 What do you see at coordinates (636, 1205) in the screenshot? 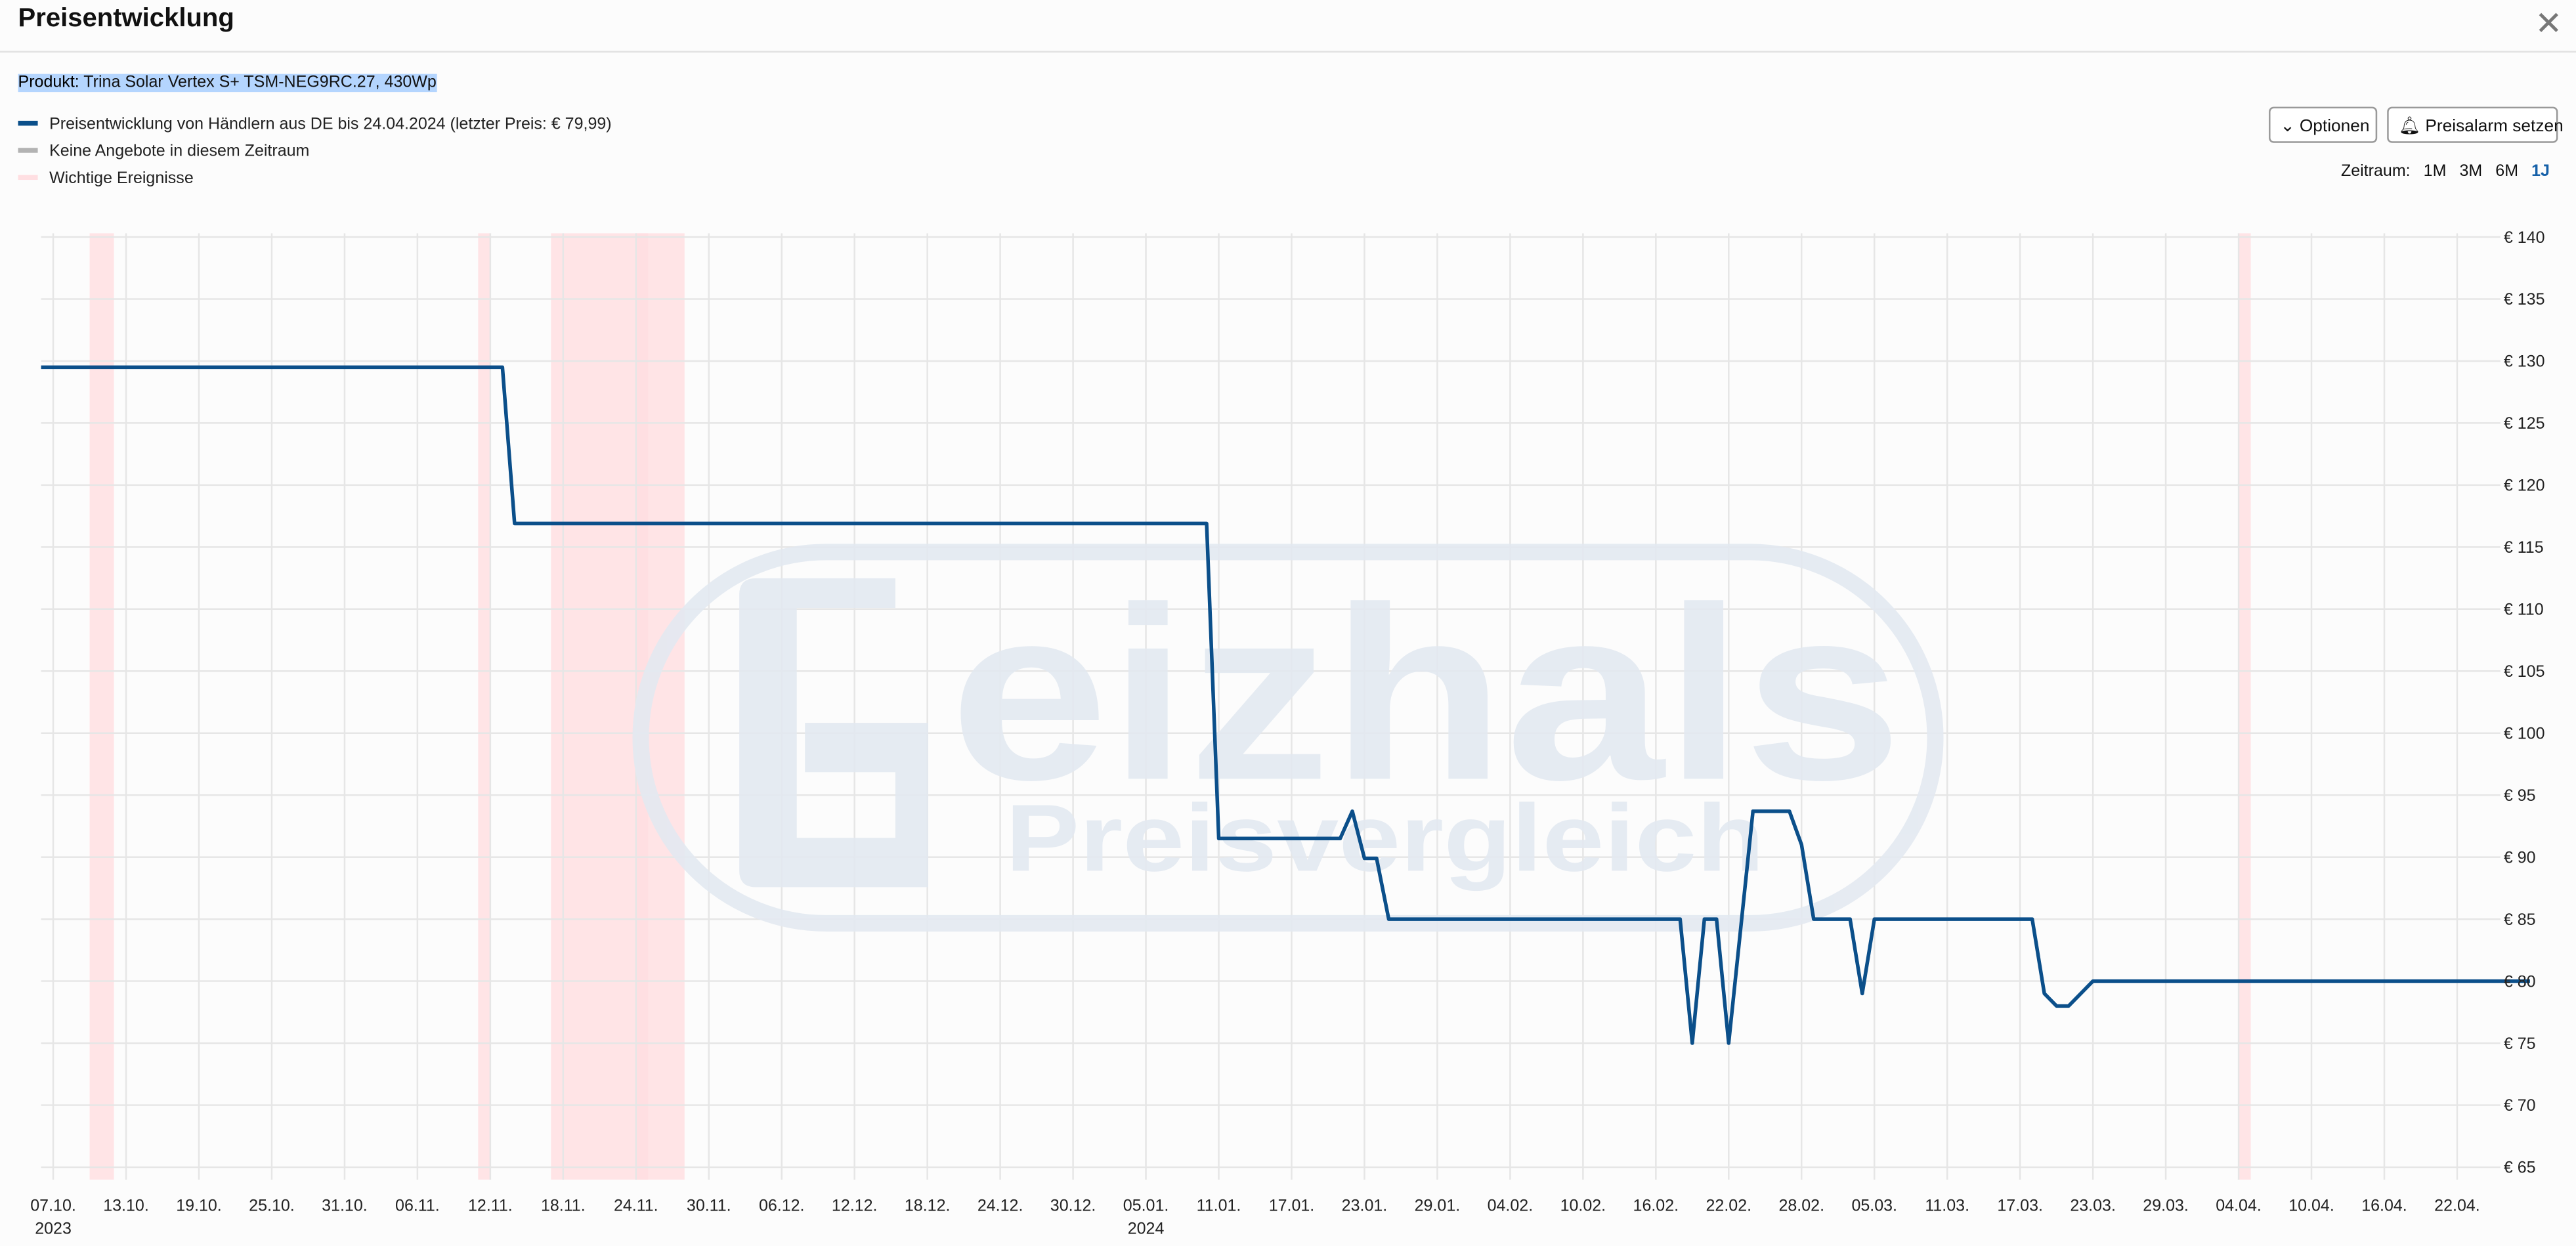
I see `x-tick-label: 24.11.` at bounding box center [636, 1205].